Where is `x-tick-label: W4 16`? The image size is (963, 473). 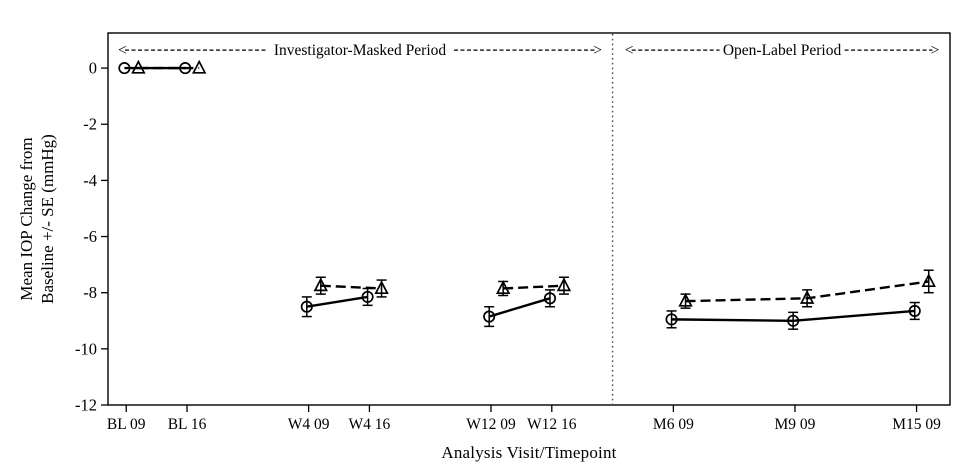
x-tick-label: W4 16 is located at coordinates (370, 424).